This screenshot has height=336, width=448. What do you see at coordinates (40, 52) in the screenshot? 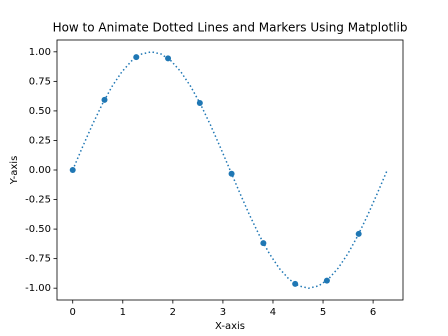
I see `y-tick-label: 1.00` at bounding box center [40, 52].